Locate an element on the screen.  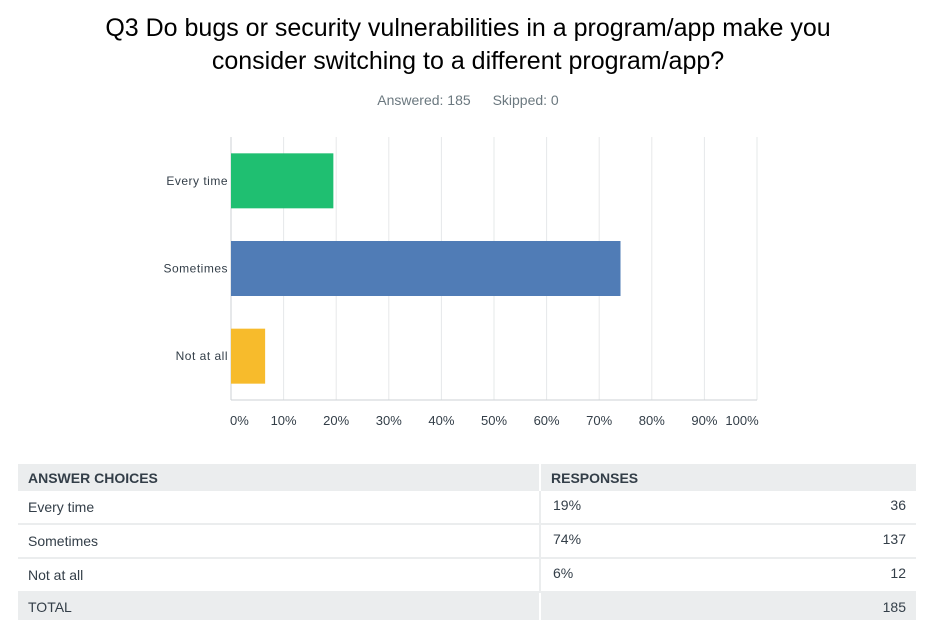
row-count: 36 is located at coordinates (898, 505).